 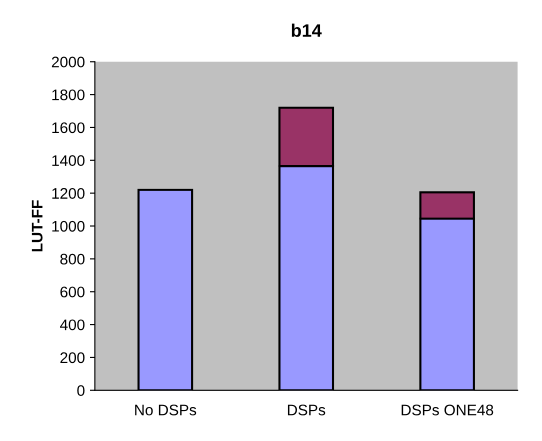 What do you see at coordinates (68, 94) in the screenshot?
I see `y-tick-label: 1800` at bounding box center [68, 94].